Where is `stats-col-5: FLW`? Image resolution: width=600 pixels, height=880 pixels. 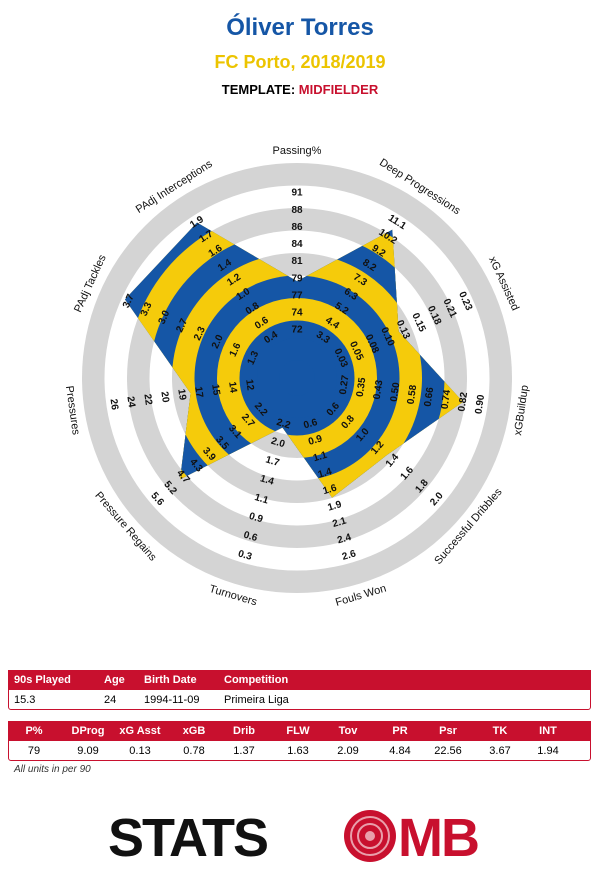 stats-col-5: FLW is located at coordinates (298, 731).